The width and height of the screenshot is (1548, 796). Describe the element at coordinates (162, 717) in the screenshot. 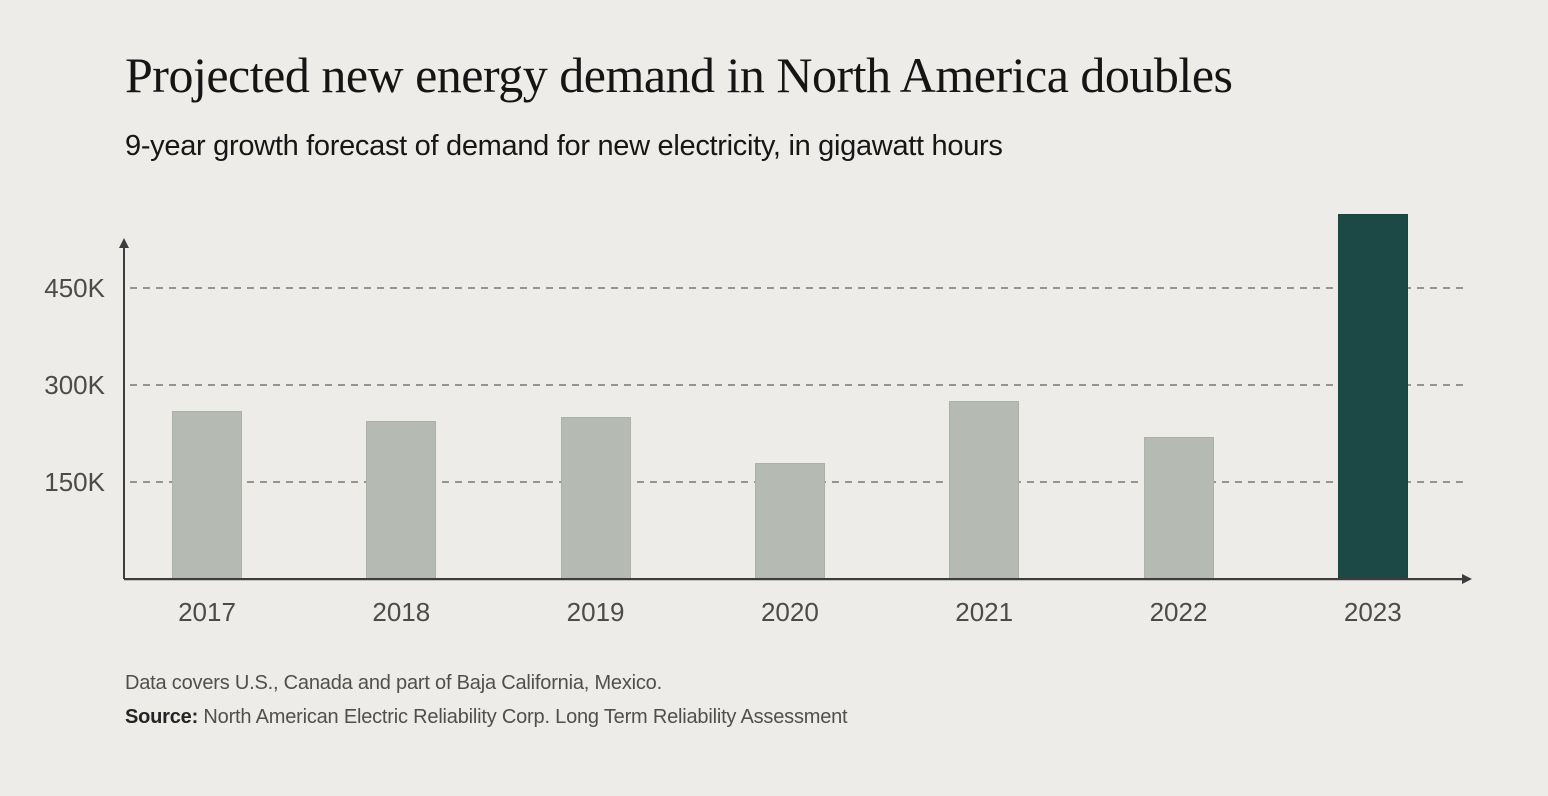

I see `source-label: Source:` at that location.